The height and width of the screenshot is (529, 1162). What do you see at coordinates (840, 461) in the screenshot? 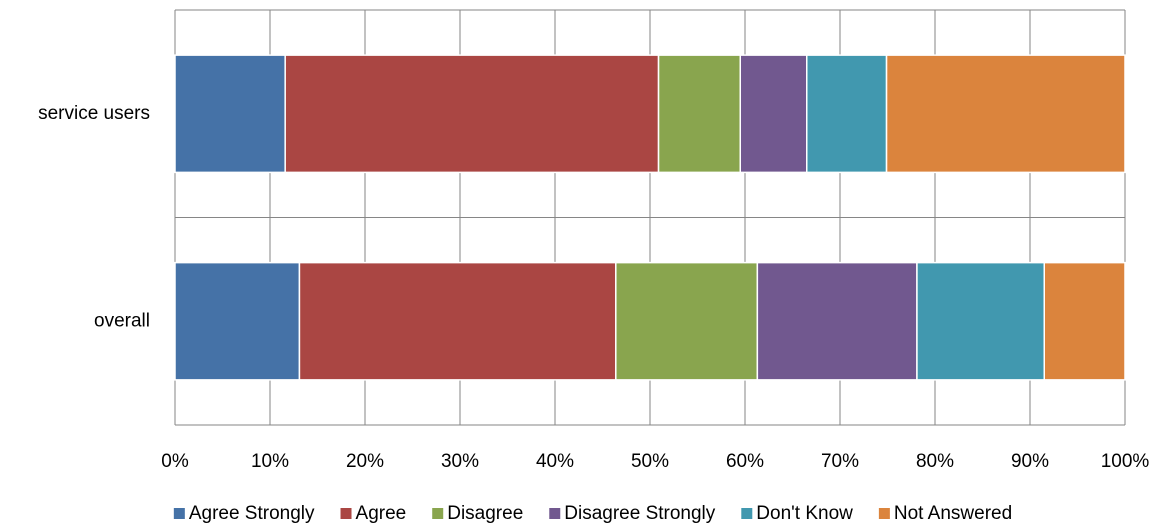
I see `x-tick-label: 70%` at bounding box center [840, 461].